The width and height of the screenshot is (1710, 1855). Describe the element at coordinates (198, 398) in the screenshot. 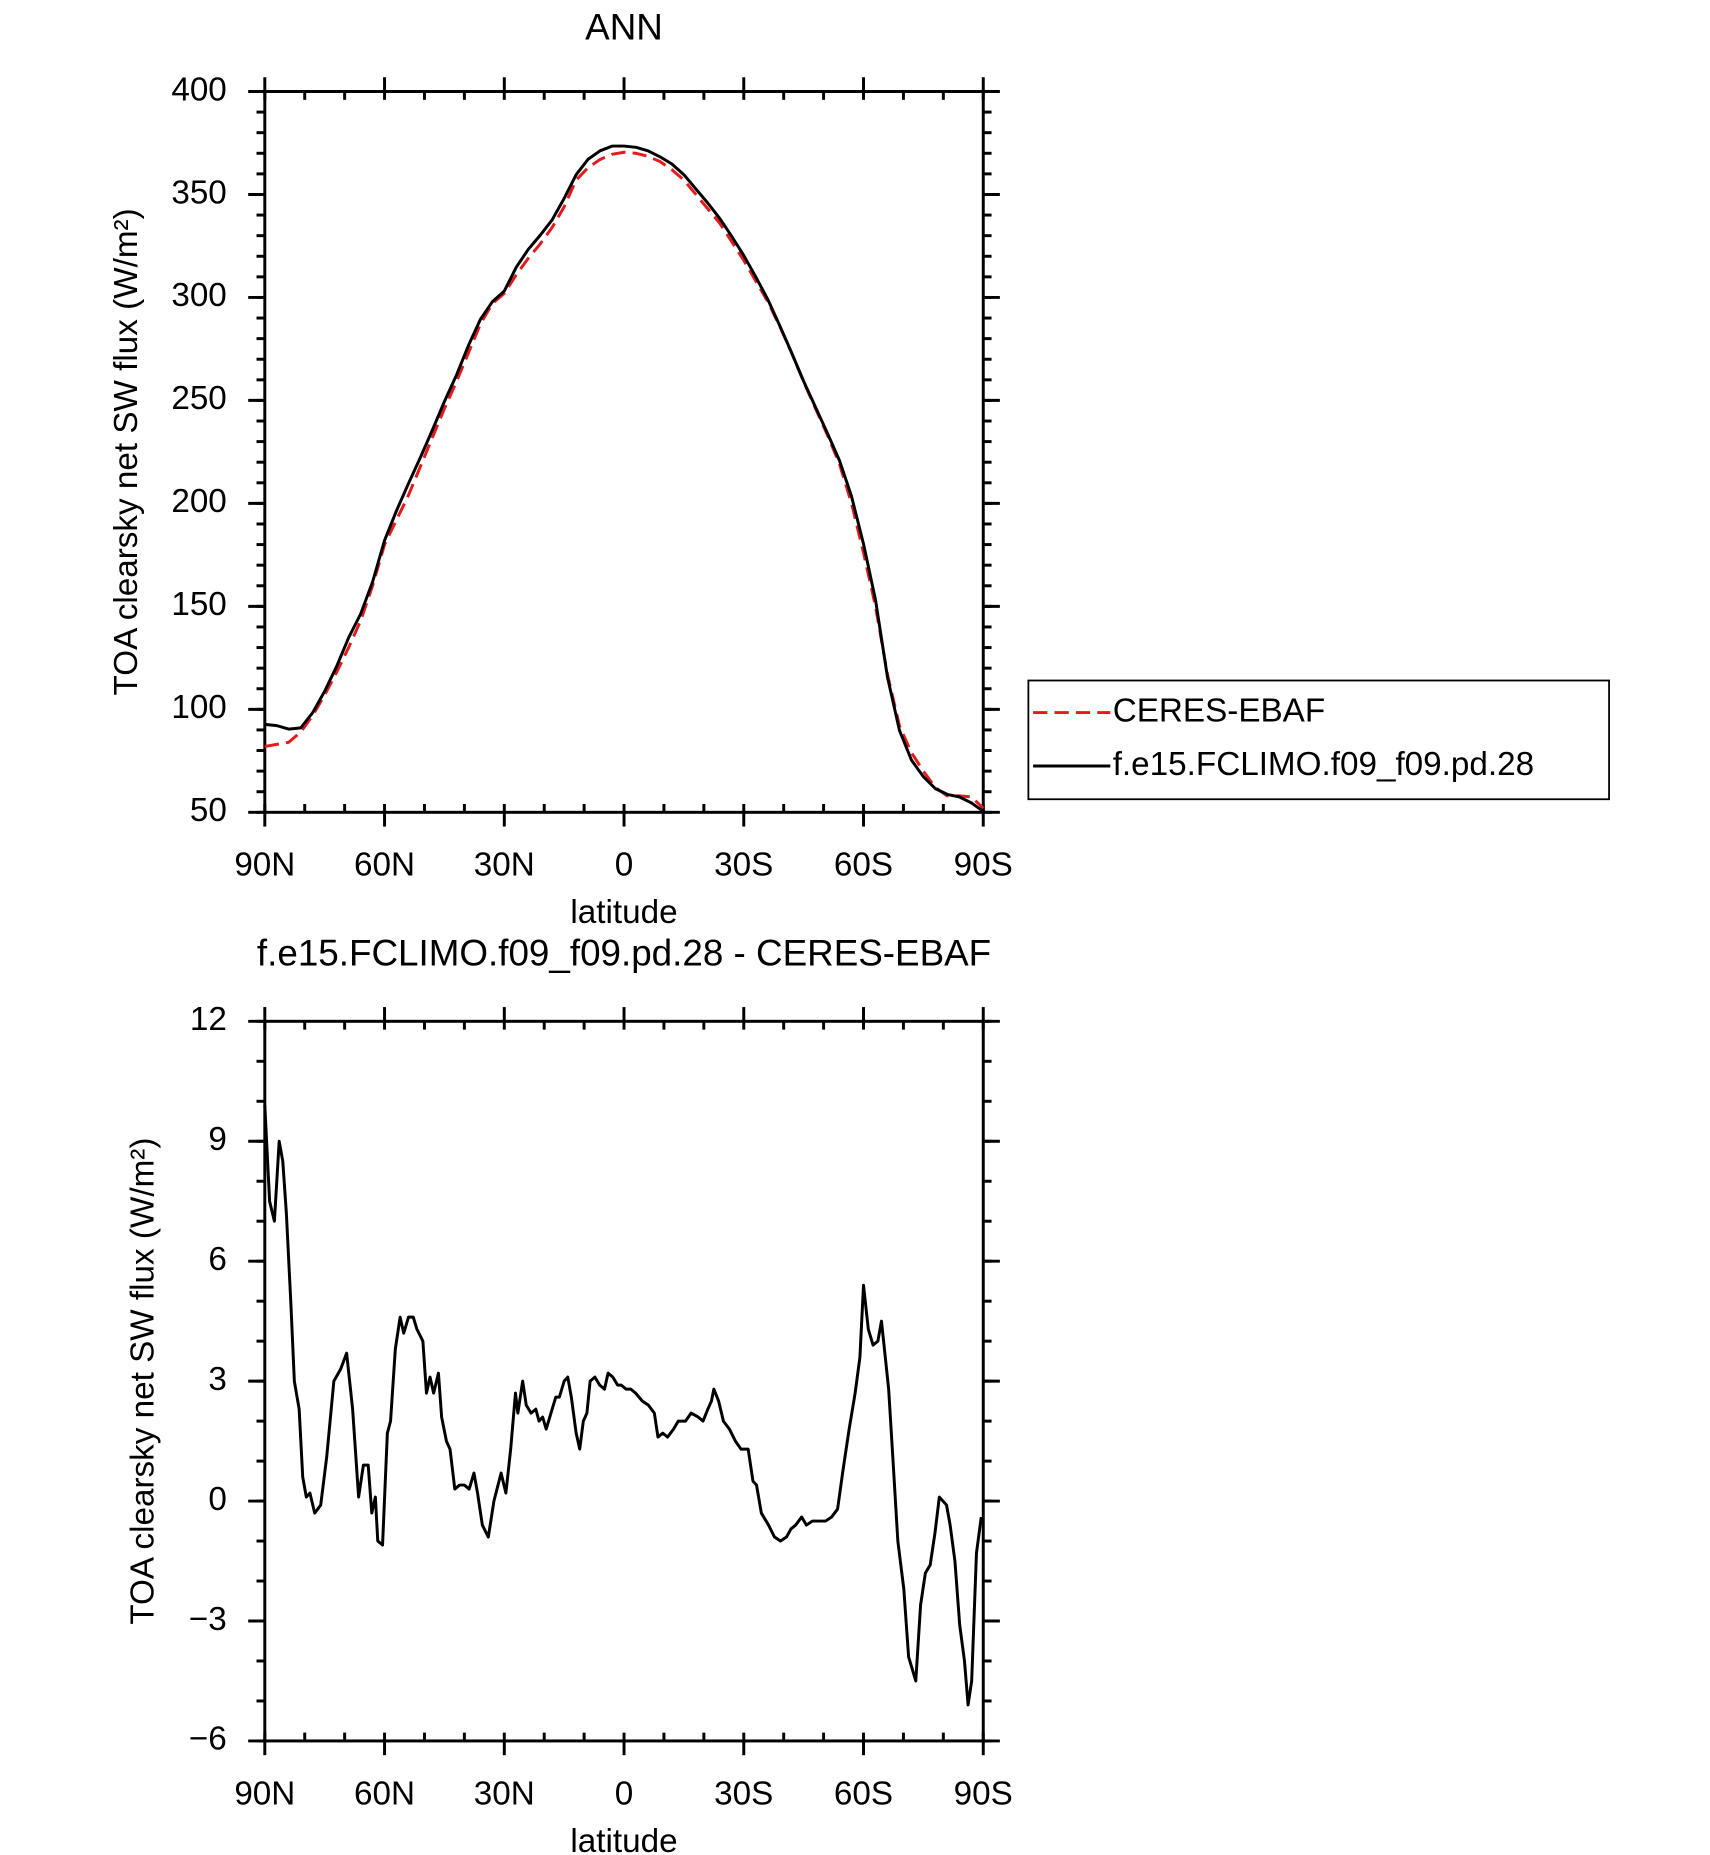

I see `y-tick-label: 250` at that location.